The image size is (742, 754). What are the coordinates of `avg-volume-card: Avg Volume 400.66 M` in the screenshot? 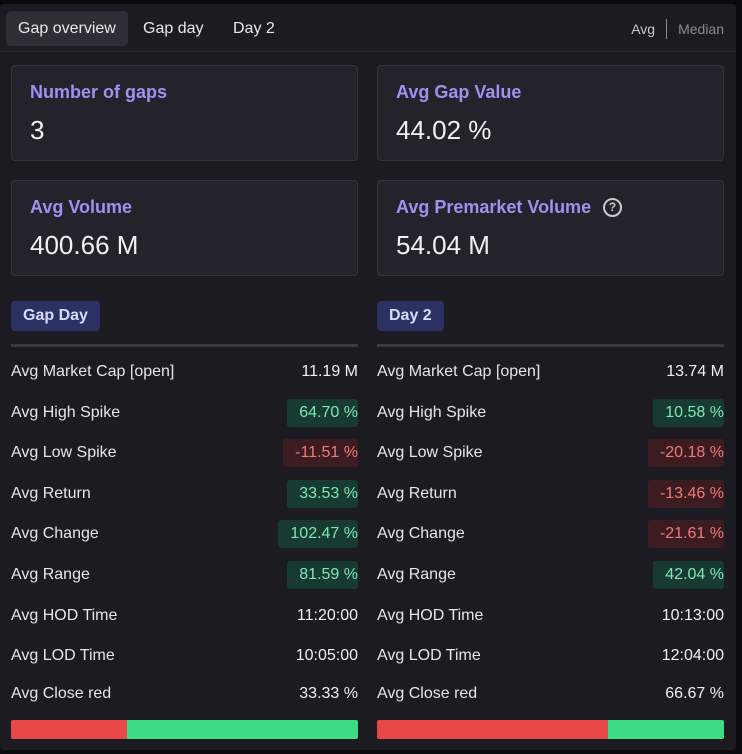 It's located at (184, 228).